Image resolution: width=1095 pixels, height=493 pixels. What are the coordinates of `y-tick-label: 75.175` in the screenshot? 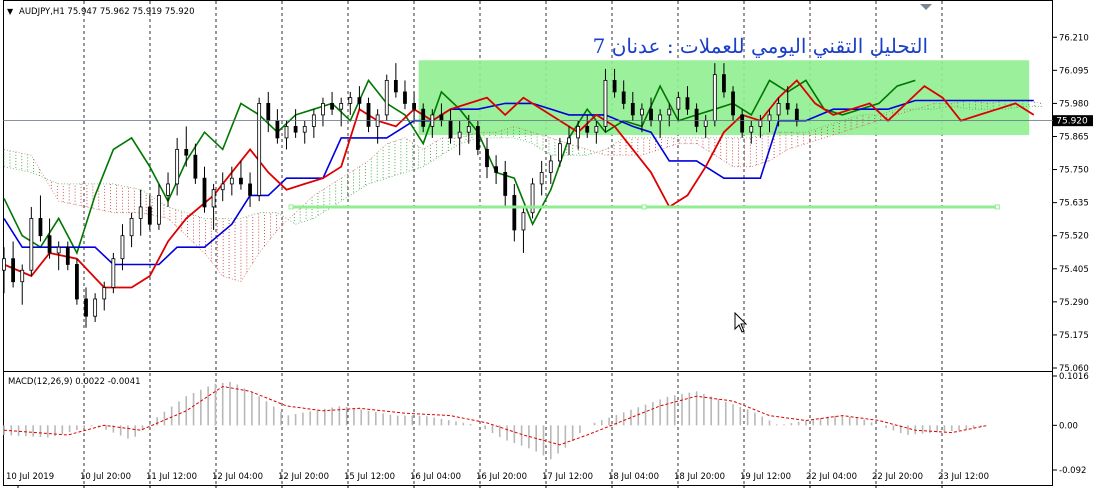 It's located at (1074, 336).